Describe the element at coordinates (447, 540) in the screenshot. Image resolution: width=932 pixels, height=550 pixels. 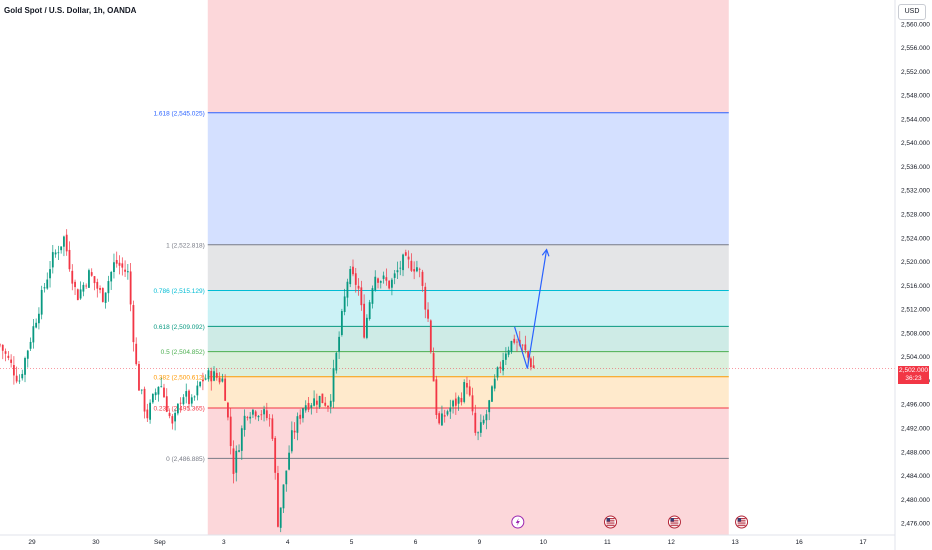
I see `time-axis: 29 30 Sep 3 4 5 6 9 10 11 12 13 16 17` at that location.